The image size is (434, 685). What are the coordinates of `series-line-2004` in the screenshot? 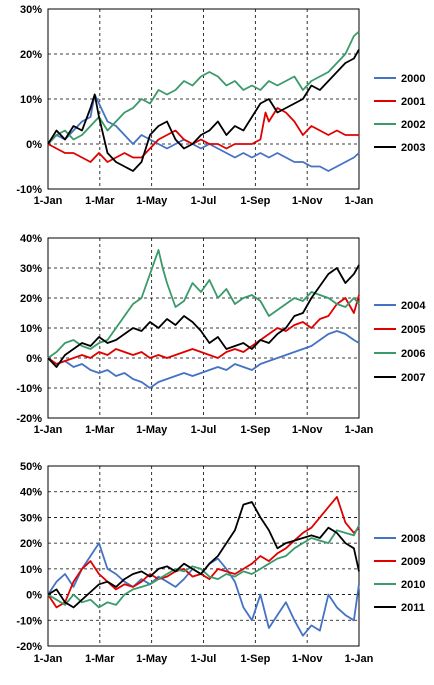 It's located at (203, 359).